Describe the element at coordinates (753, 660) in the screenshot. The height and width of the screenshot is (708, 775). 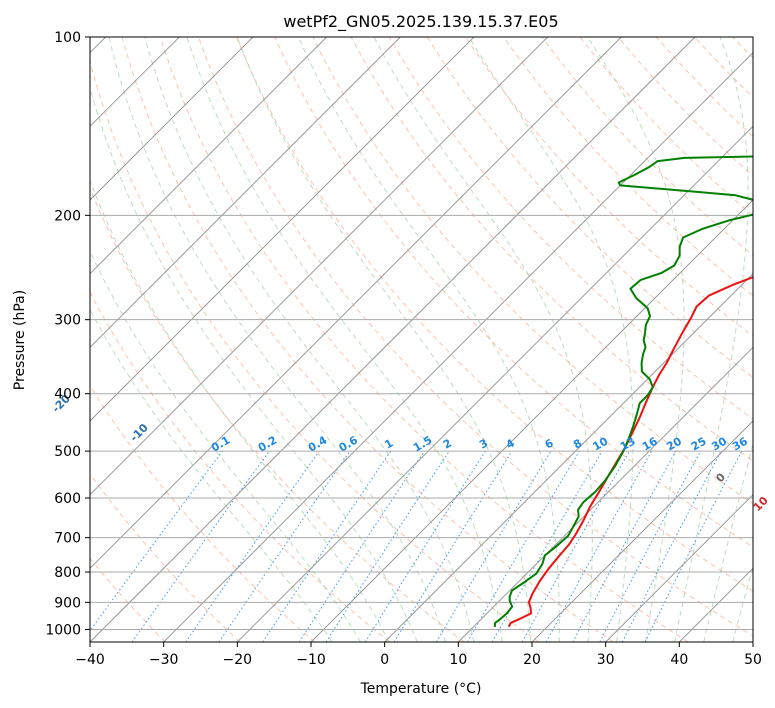
I see `x-tick-label: 50` at that location.